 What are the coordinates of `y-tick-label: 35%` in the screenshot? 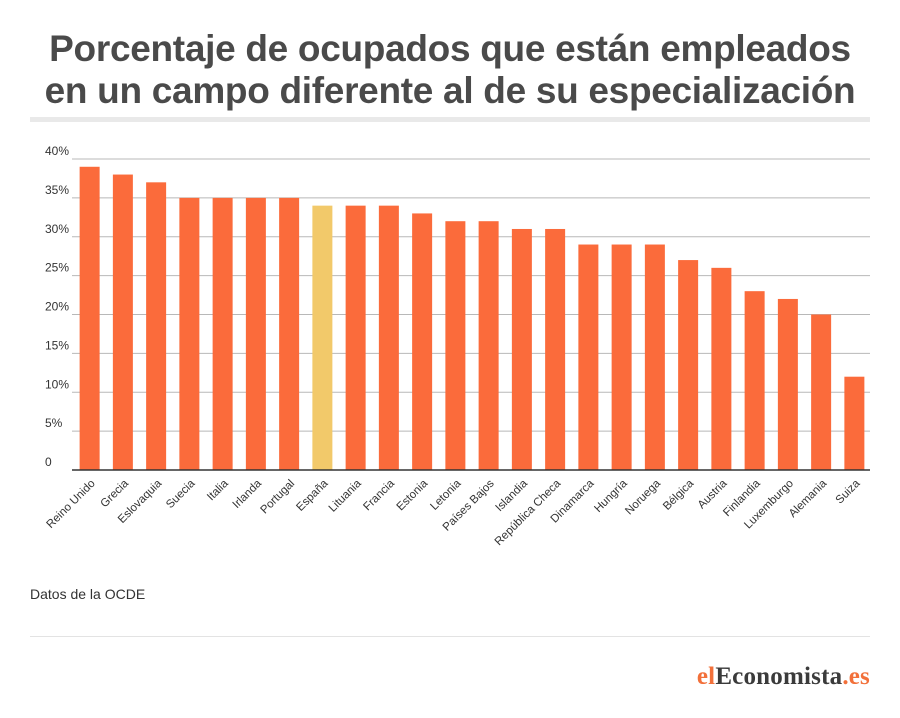 It's located at (57, 190).